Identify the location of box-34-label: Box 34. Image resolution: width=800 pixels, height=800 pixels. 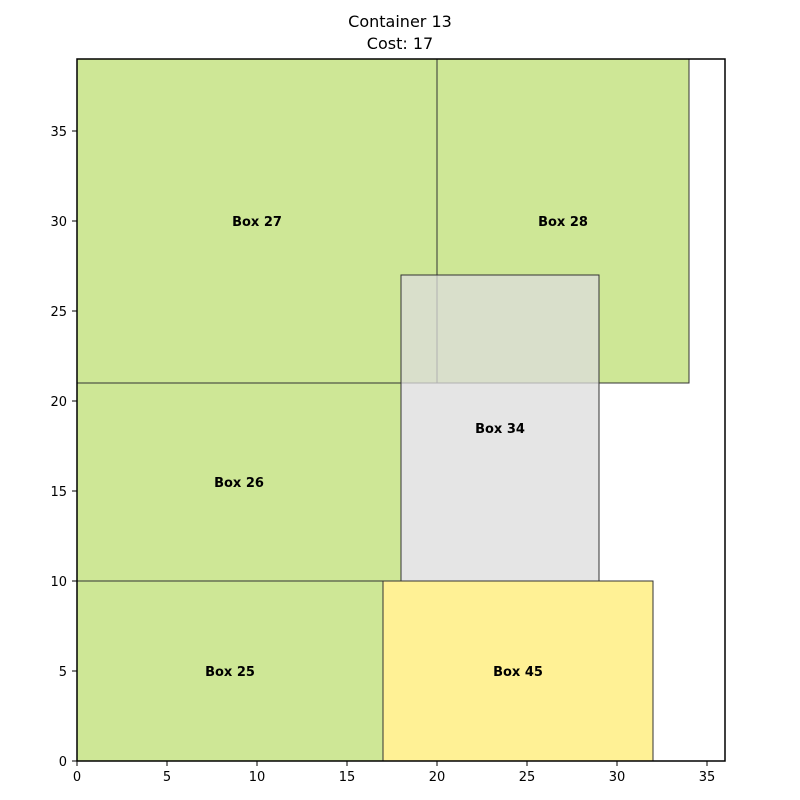
(500, 429).